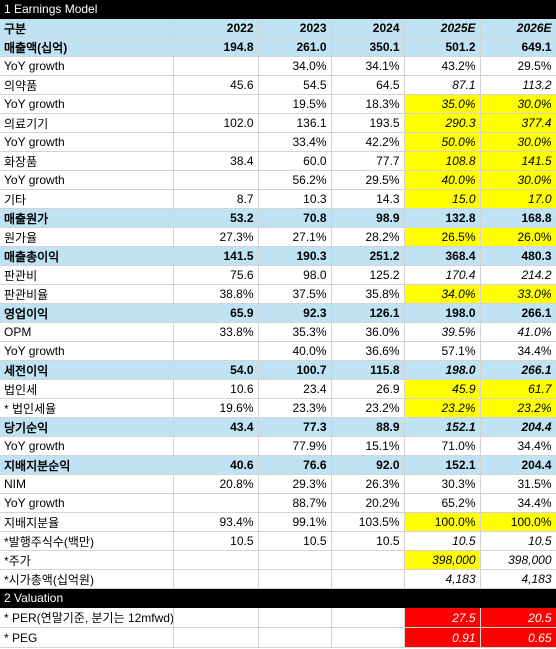  What do you see at coordinates (216, 389) in the screenshot?
I see `value-cell: 10.6` at bounding box center [216, 389].